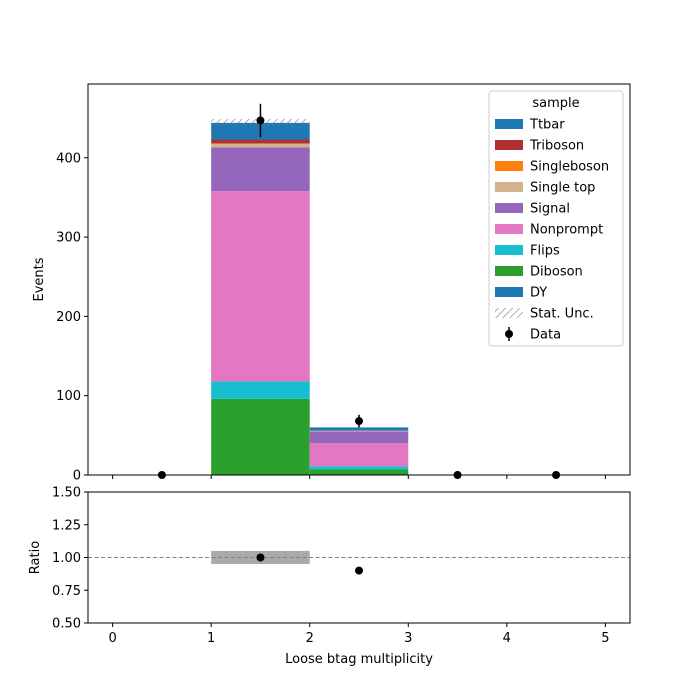  I want to click on x-tick-label: 5, so click(605, 638).